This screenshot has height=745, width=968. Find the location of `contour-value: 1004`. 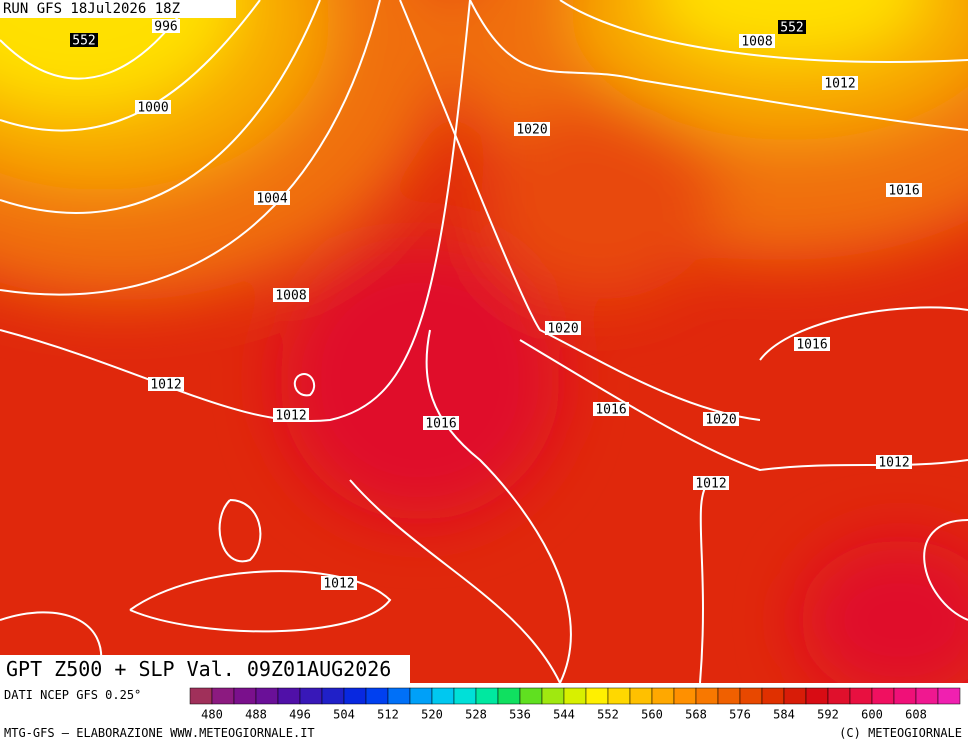

contour-value: 1004 is located at coordinates (271, 199).